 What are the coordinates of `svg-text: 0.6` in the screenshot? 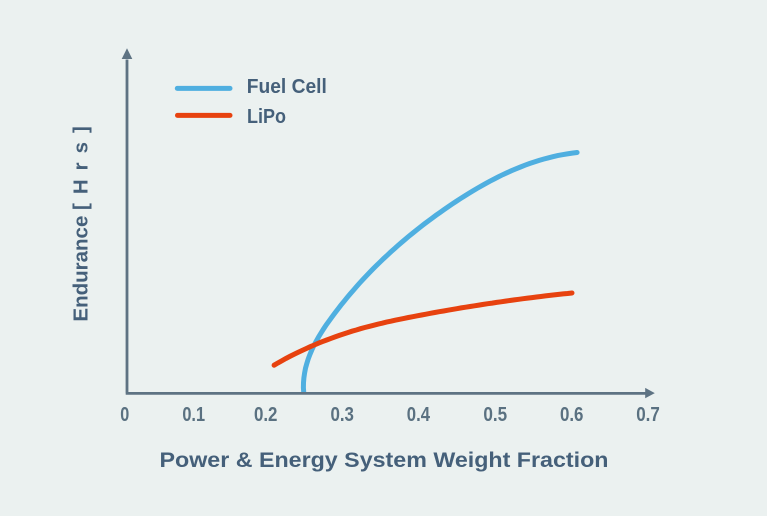 It's located at (572, 415).